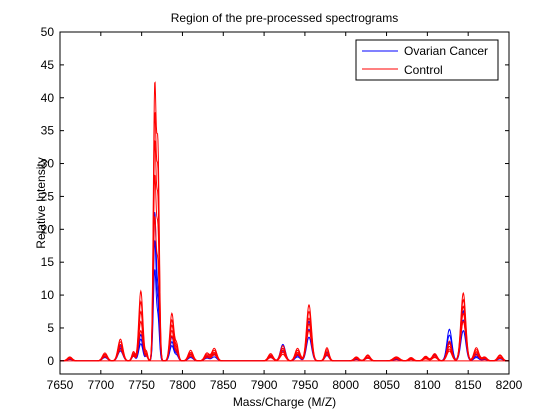 This screenshot has width=560, height=420. I want to click on y-tick-label: 0, so click(50, 361).